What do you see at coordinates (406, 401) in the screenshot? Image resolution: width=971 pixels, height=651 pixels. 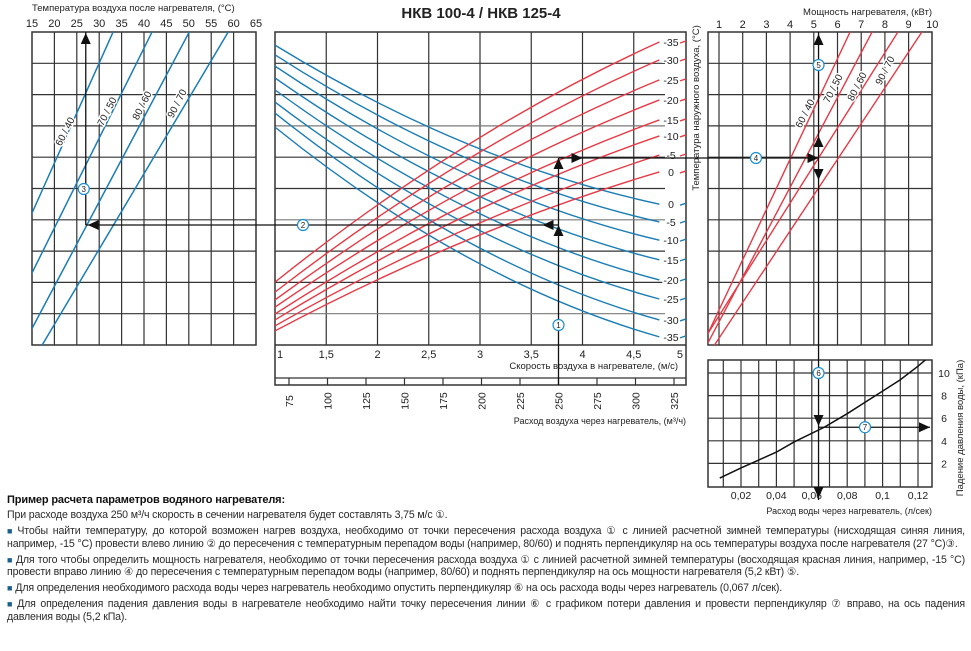 I see `secondary-tick-label: 150` at bounding box center [406, 401].